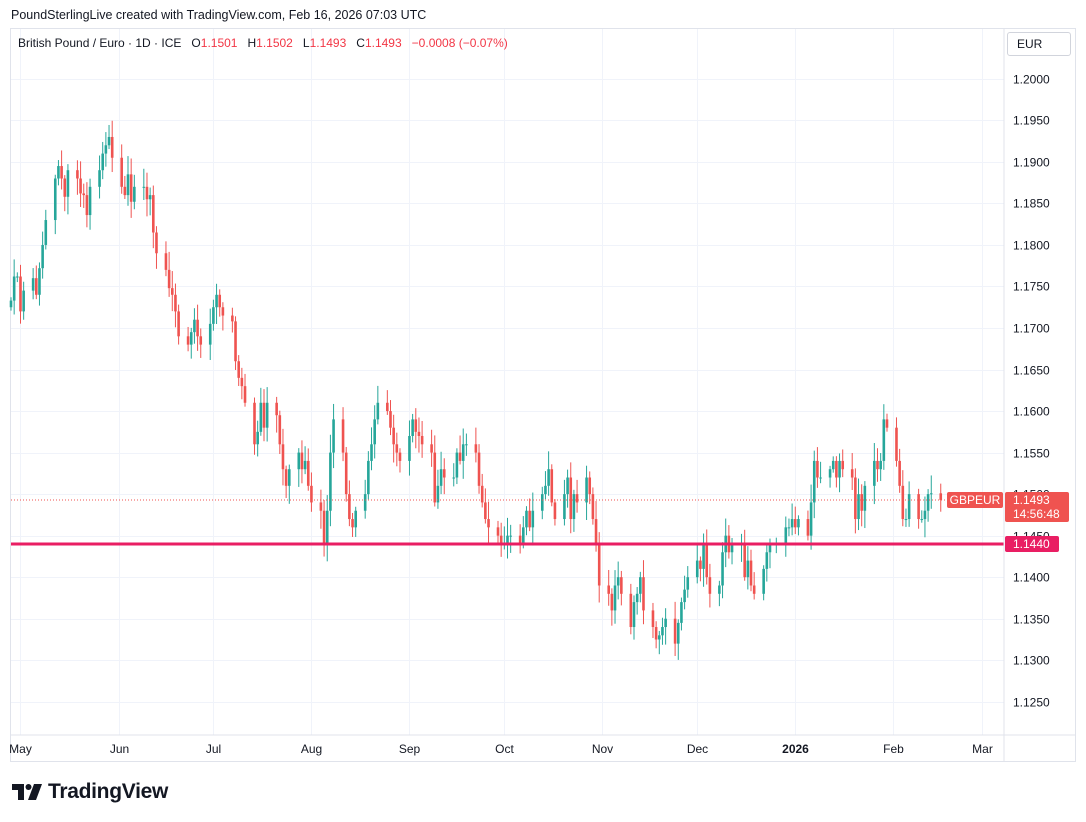 The width and height of the screenshot is (1086, 822). Describe the element at coordinates (383, 43) in the screenshot. I see `close-value: 1.1493` at that location.